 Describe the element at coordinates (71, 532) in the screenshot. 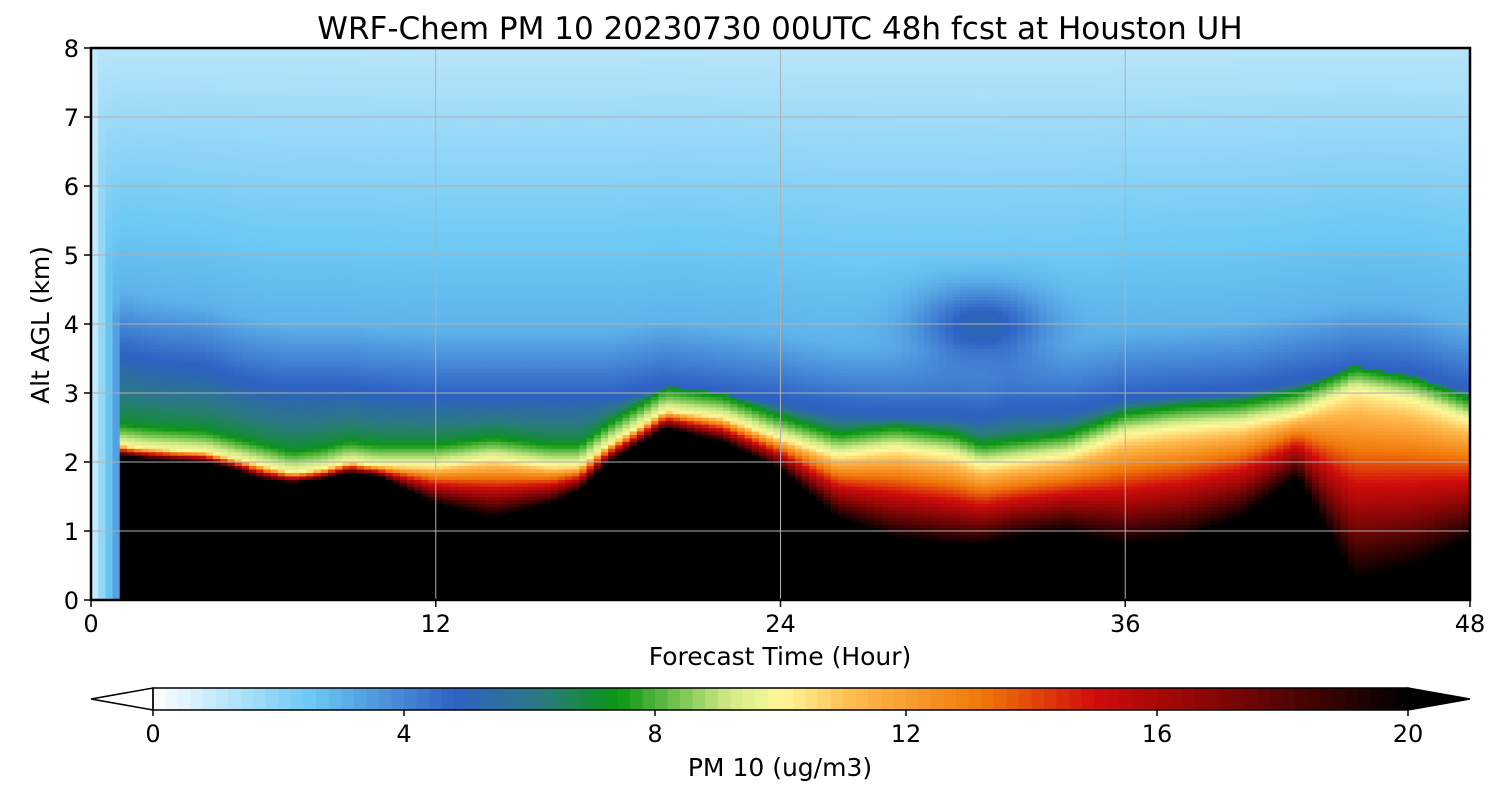

I see `y-tick-label: 1` at that location.